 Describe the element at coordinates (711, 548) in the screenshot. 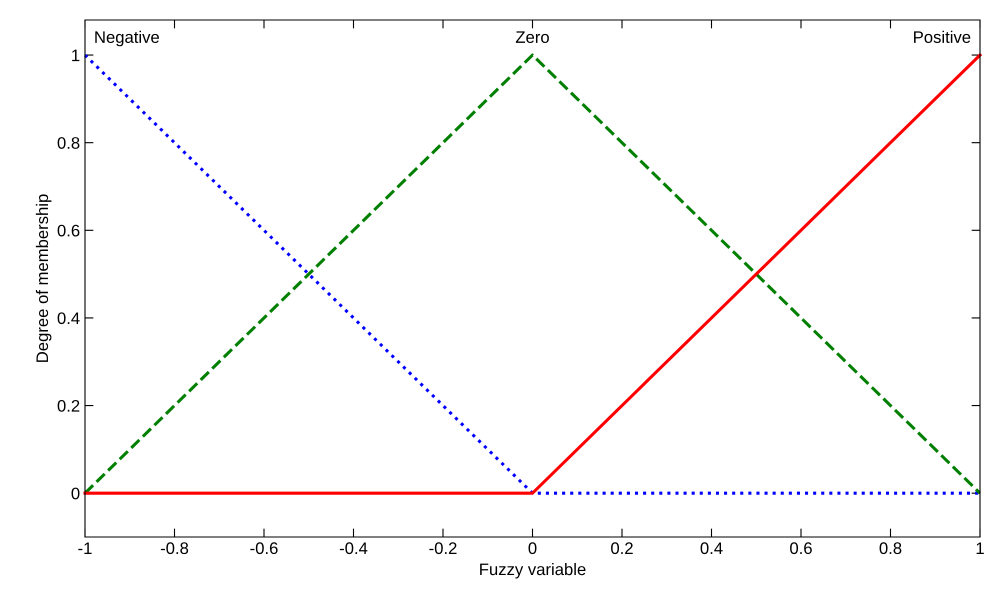

I see `x-tick-label: 0.4` at that location.